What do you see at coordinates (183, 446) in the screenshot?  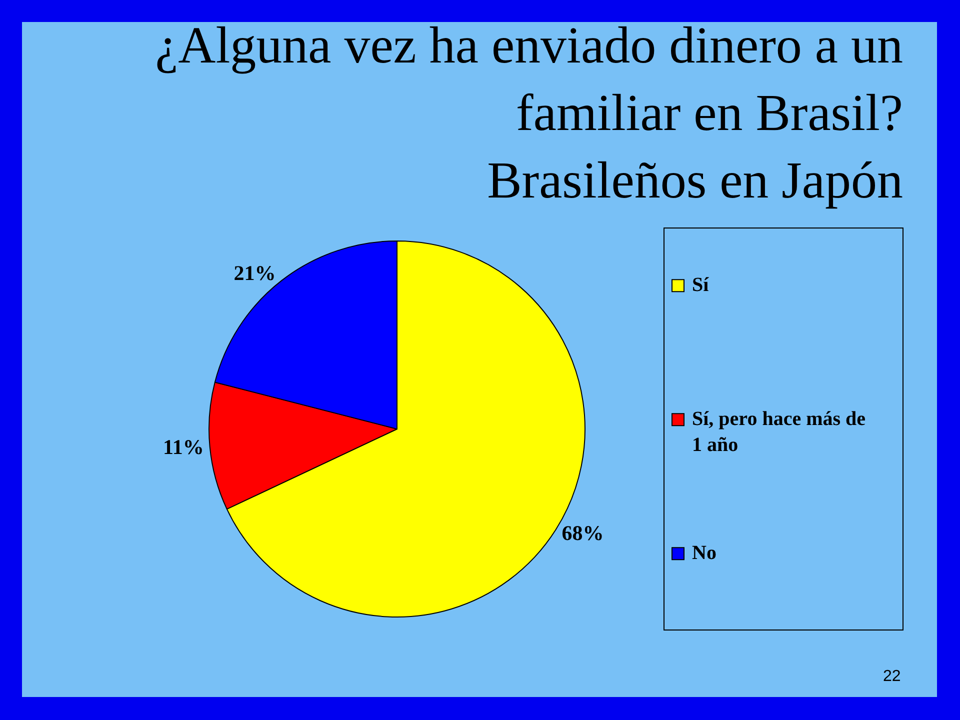 I see `data-label: 11%` at bounding box center [183, 446].